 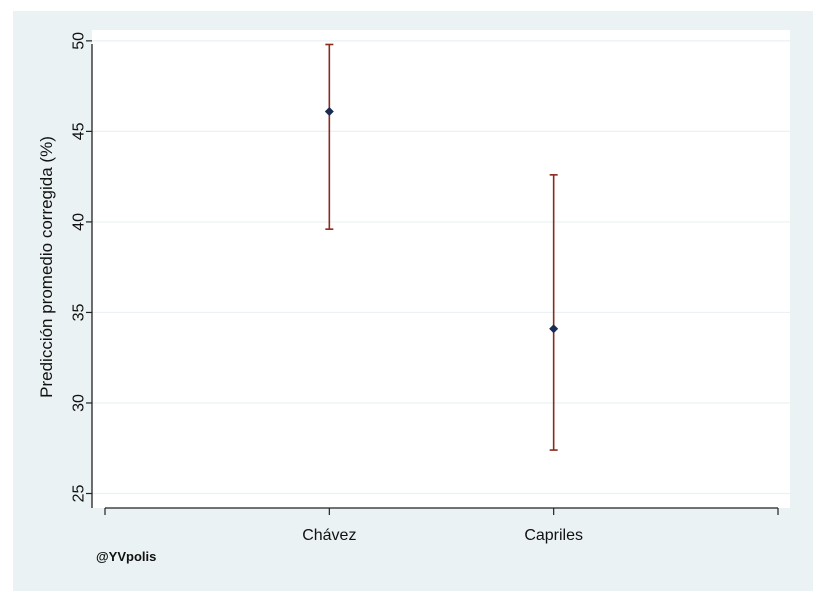 What do you see at coordinates (79, 494) in the screenshot?
I see `y-tick-label: 25` at bounding box center [79, 494].